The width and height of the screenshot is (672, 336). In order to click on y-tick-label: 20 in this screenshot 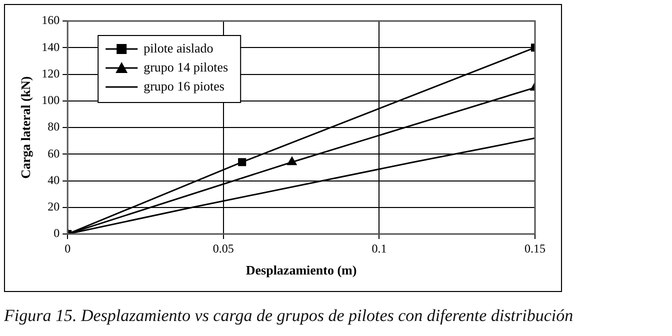, I will do `click(54, 207)`.